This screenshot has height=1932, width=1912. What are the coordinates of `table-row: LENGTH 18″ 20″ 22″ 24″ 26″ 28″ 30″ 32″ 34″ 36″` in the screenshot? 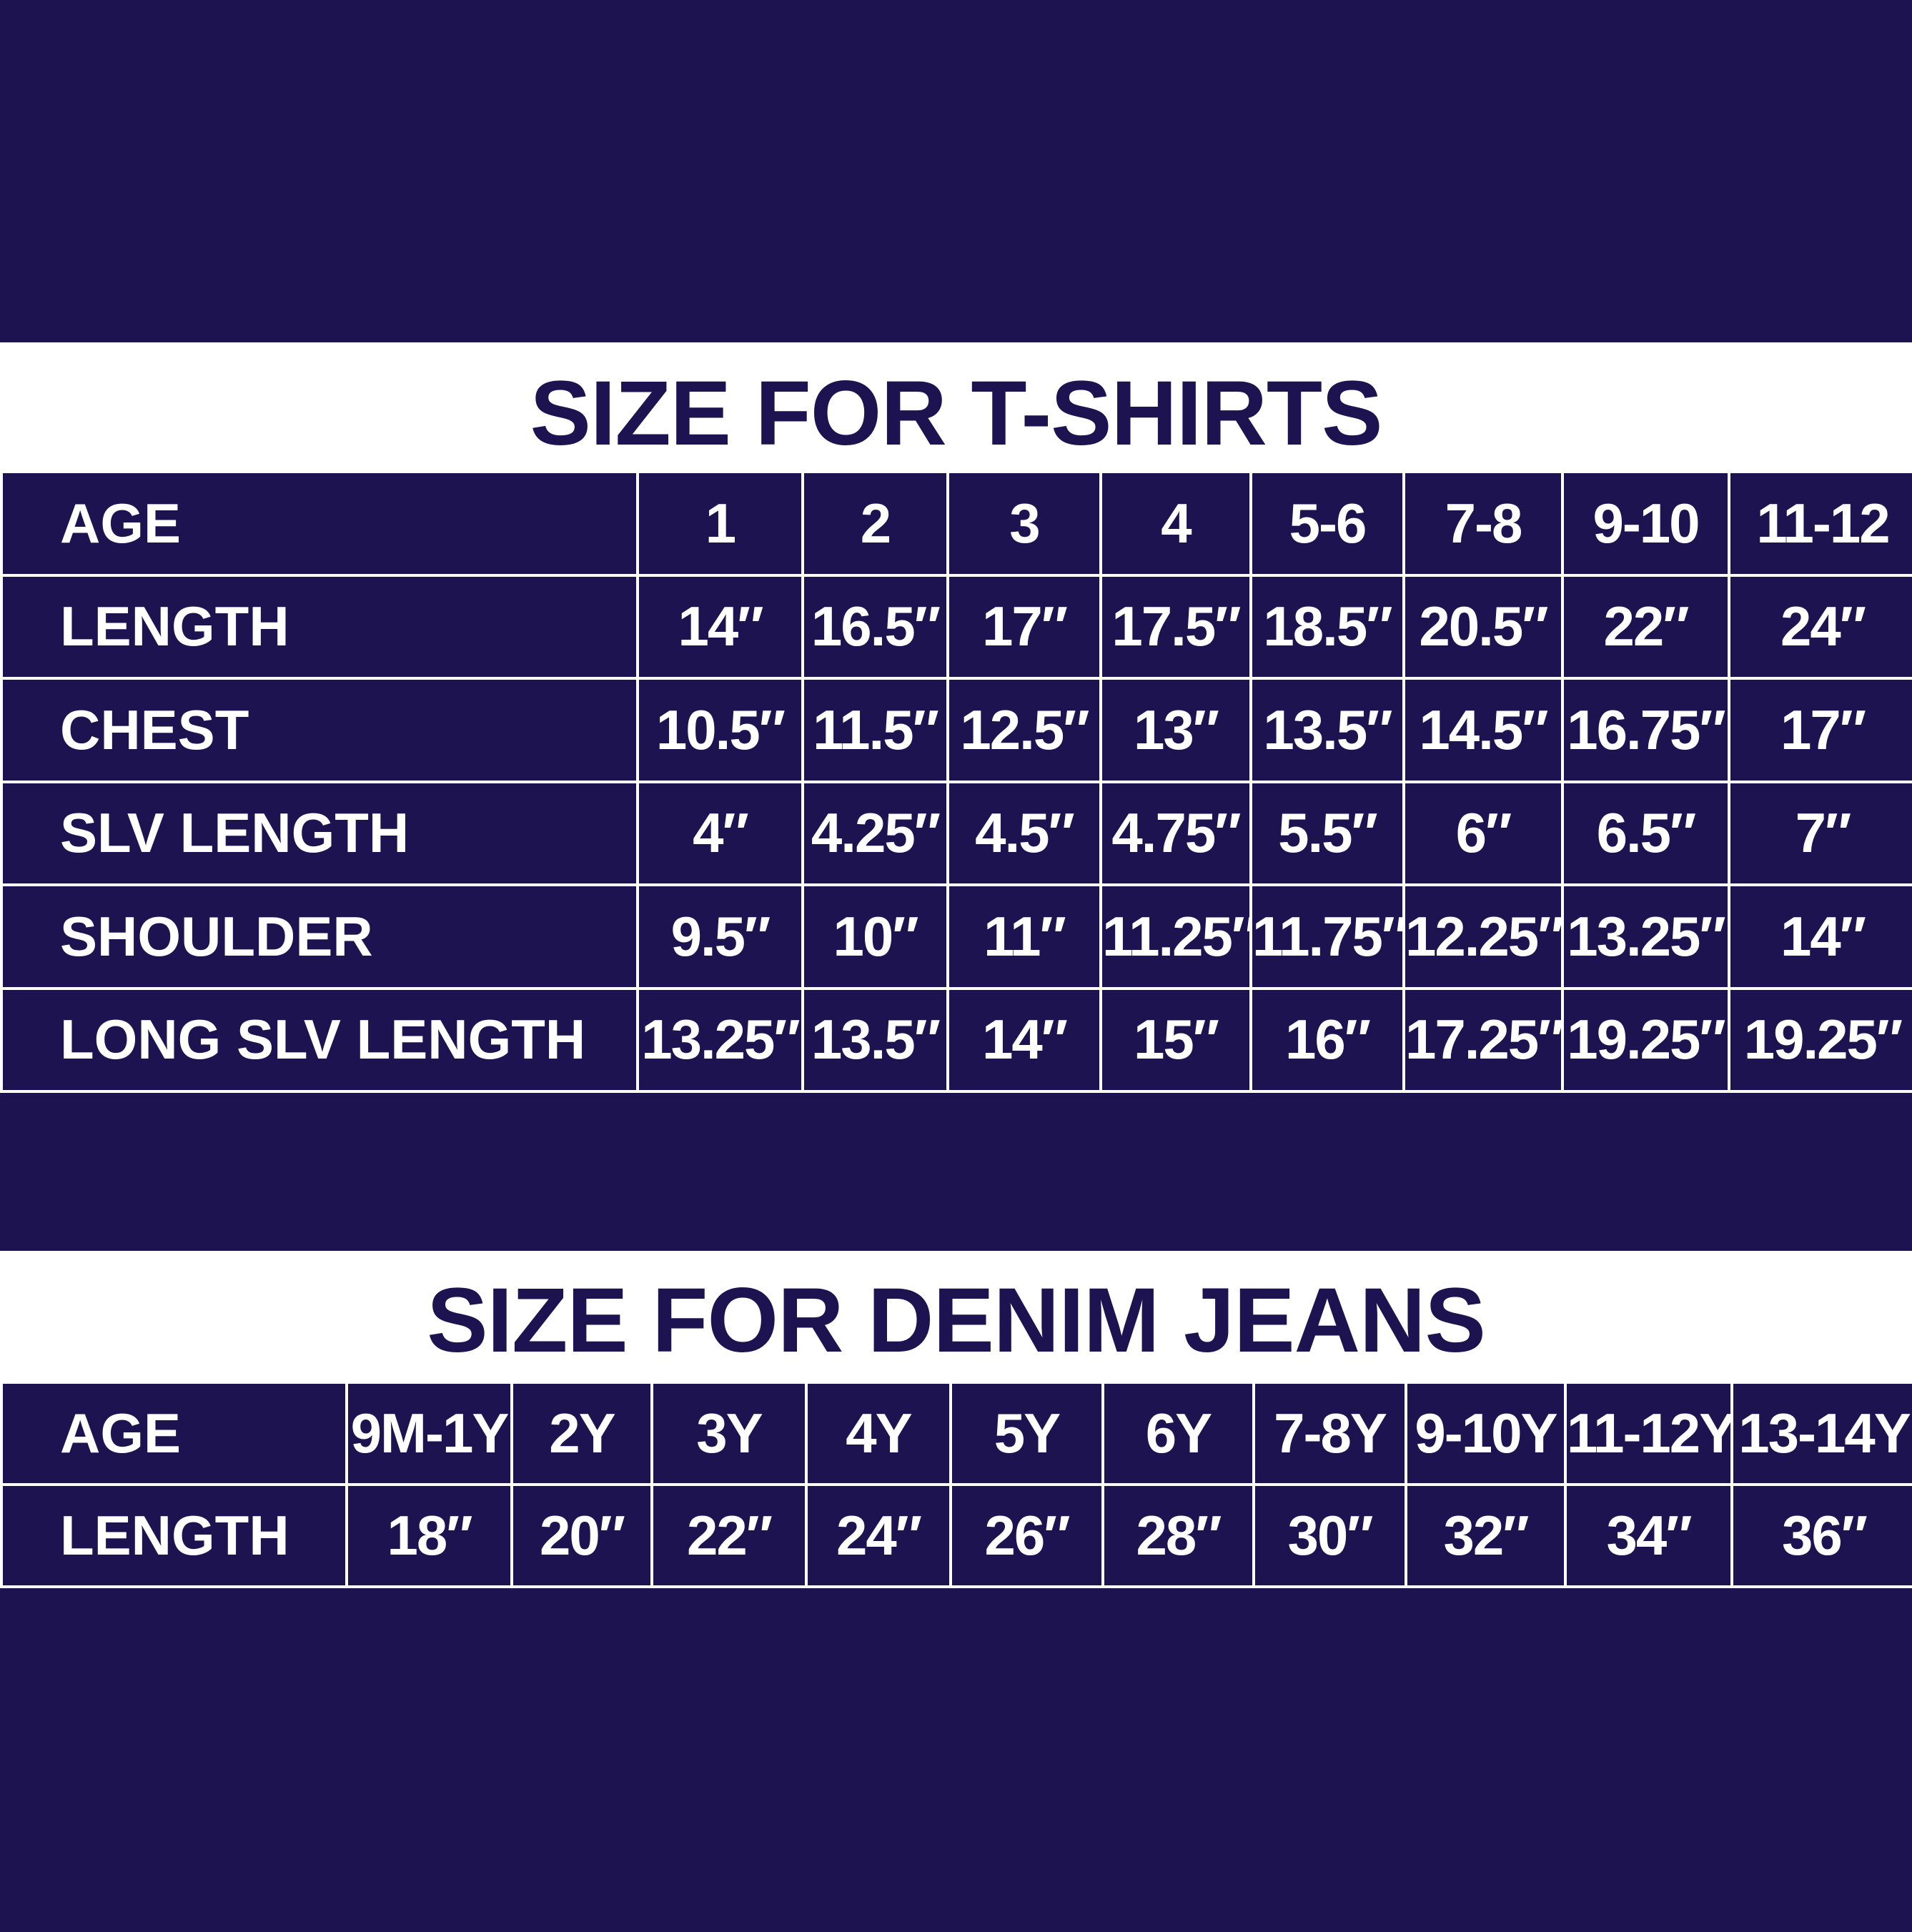 It's located at (956, 1535).